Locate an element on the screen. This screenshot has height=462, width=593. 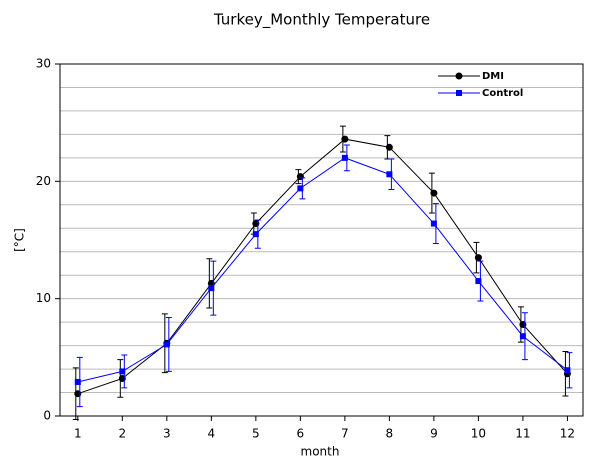
y-tick-label: 10 is located at coordinates (43, 298).